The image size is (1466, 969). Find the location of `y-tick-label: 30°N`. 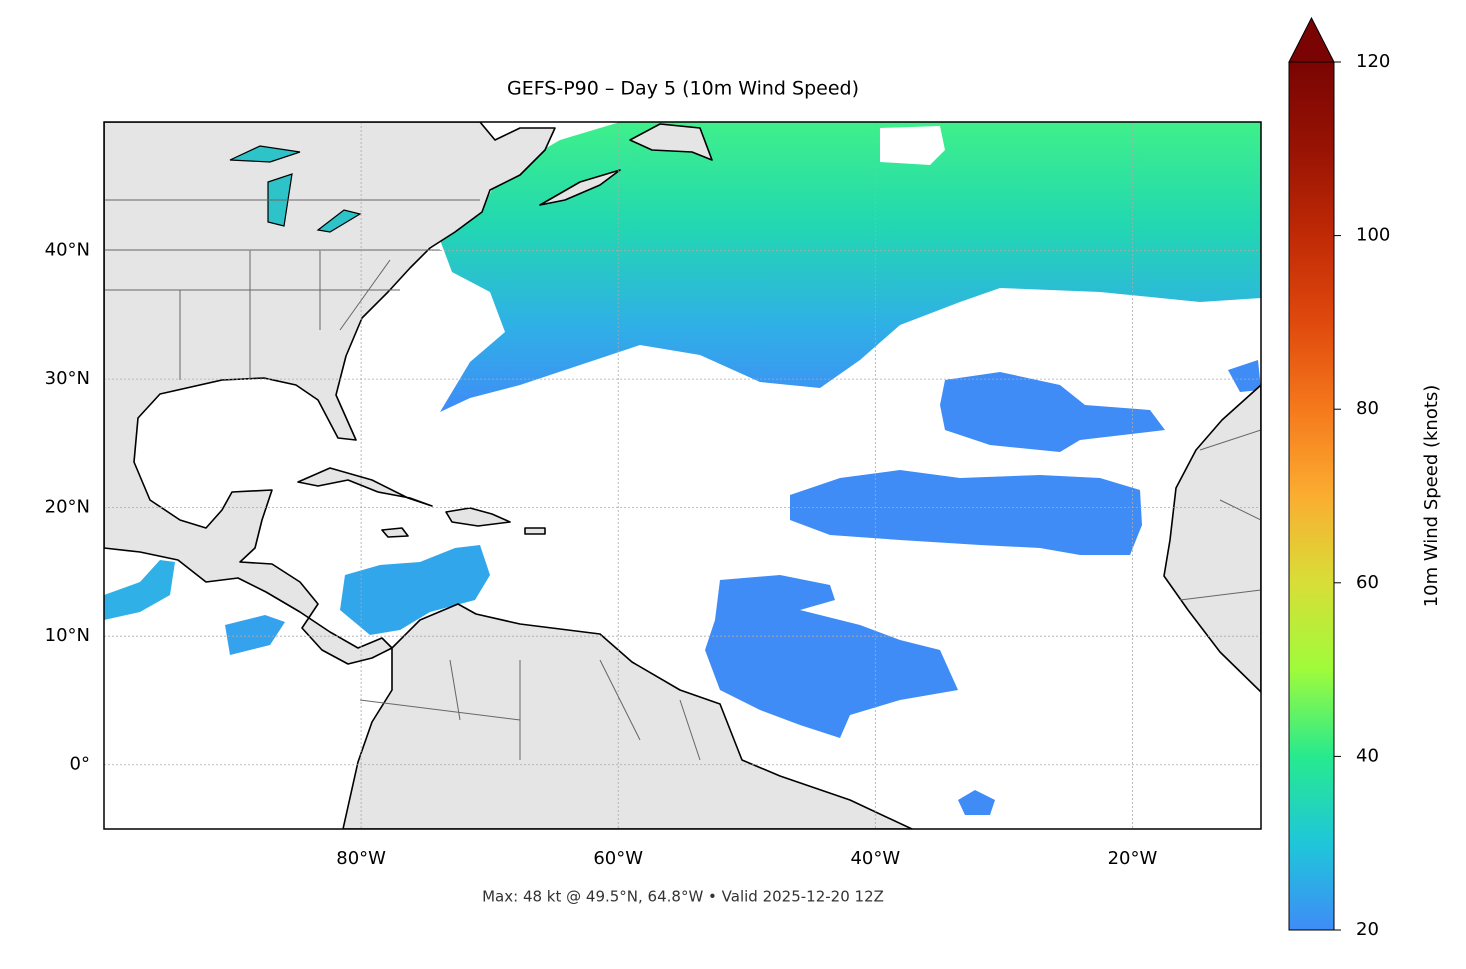

y-tick-label: 30°N is located at coordinates (67, 378).